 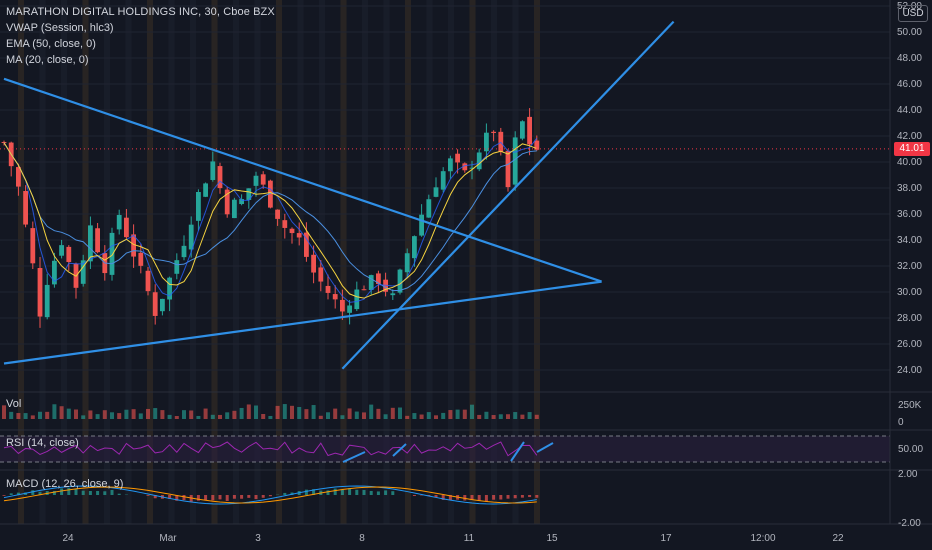 What do you see at coordinates (42, 443) in the screenshot?
I see `rsi-pane-label: RSI (14, close)` at bounding box center [42, 443].